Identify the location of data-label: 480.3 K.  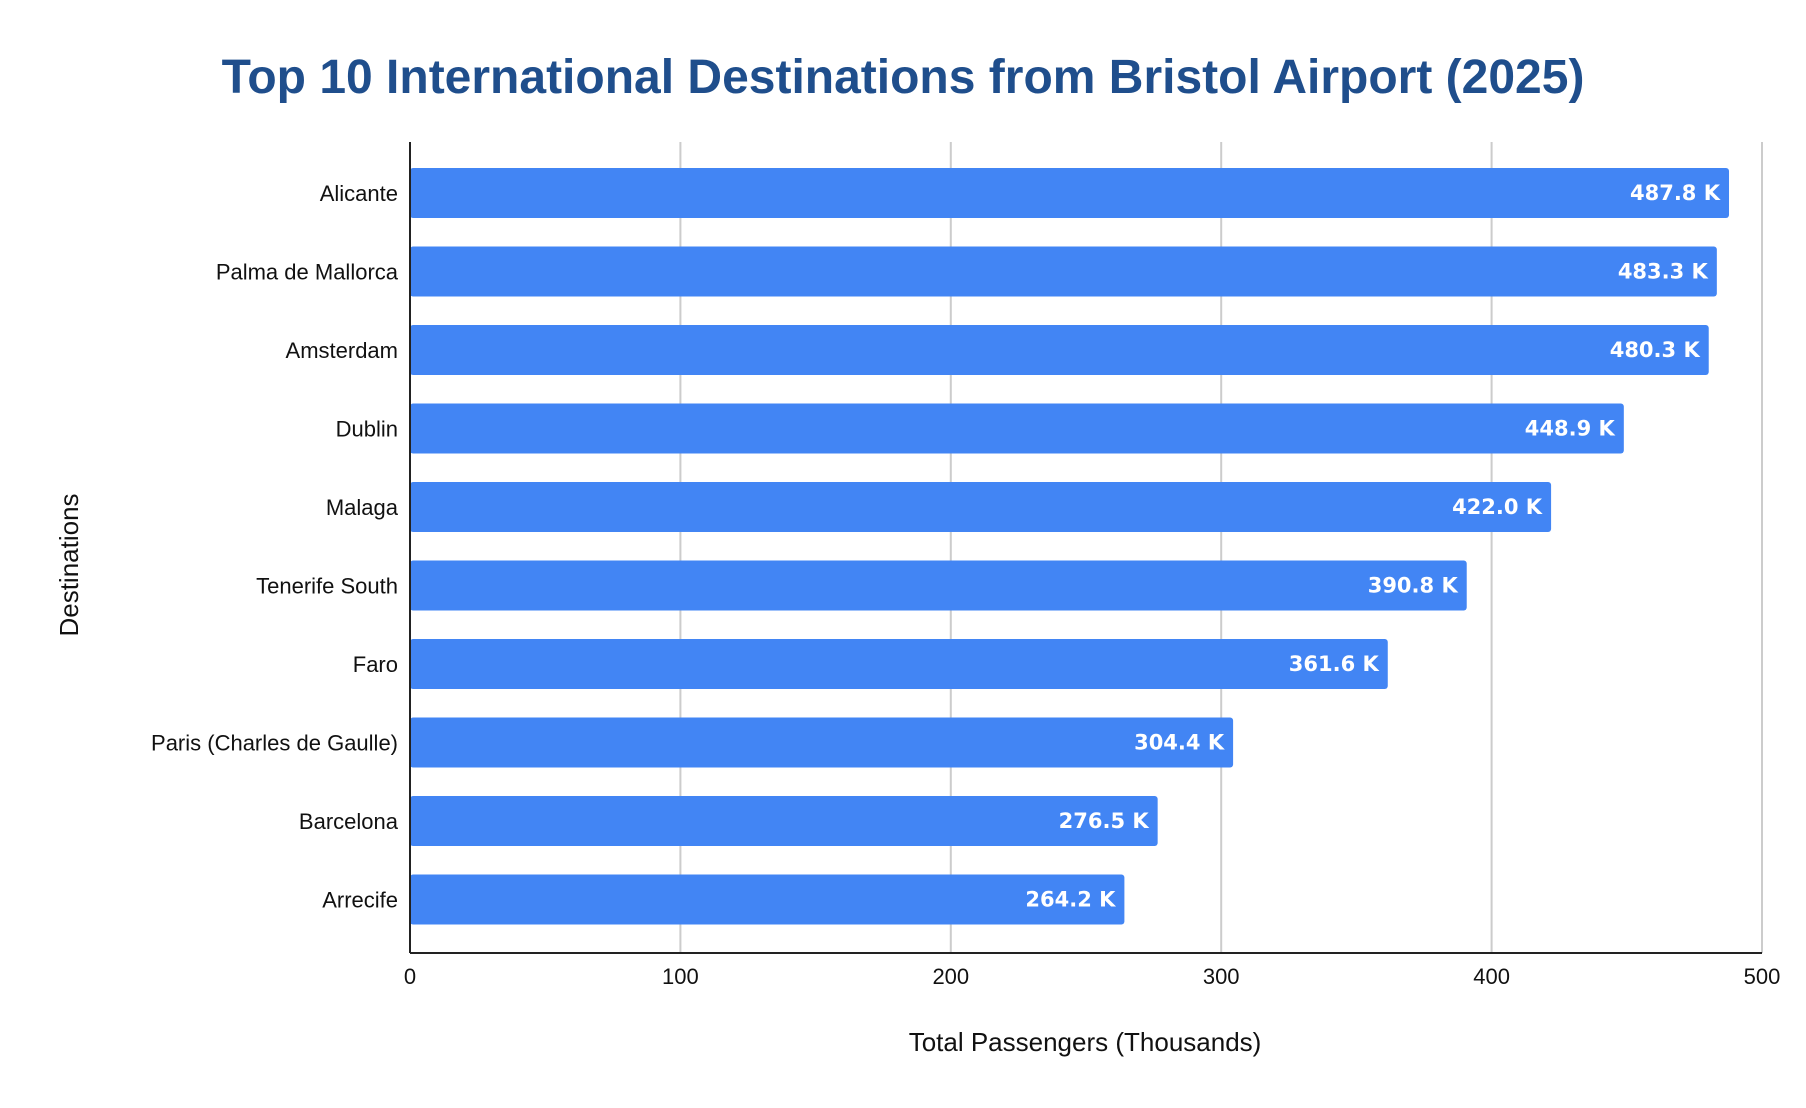
(1655, 350).